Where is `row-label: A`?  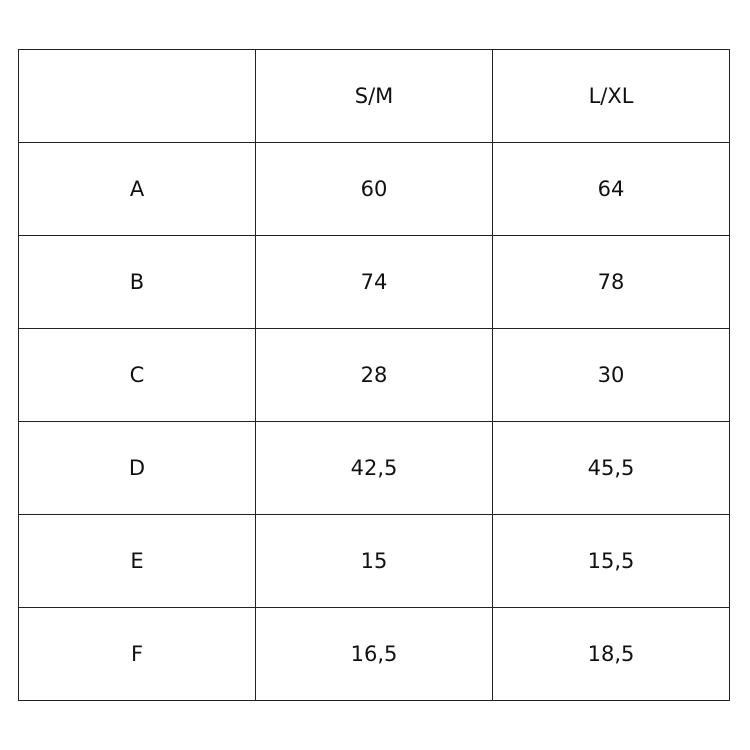
row-label: A is located at coordinates (137, 189).